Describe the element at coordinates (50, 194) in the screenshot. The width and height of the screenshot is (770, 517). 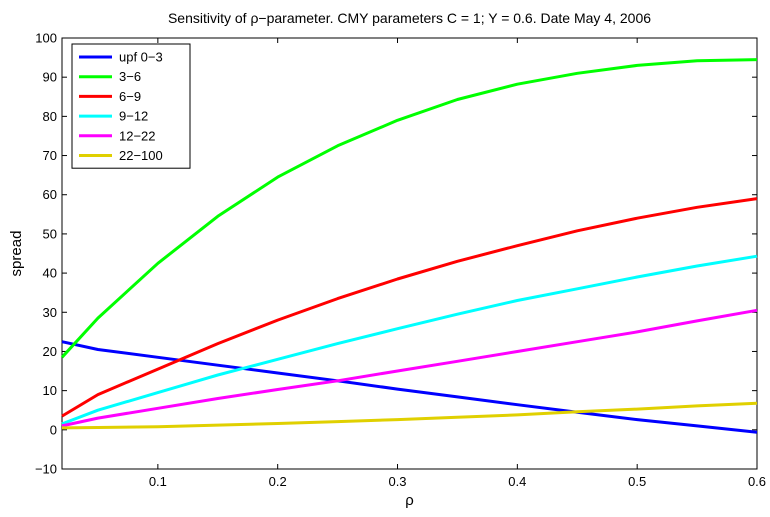
I see `y-tick-label: 60` at that location.